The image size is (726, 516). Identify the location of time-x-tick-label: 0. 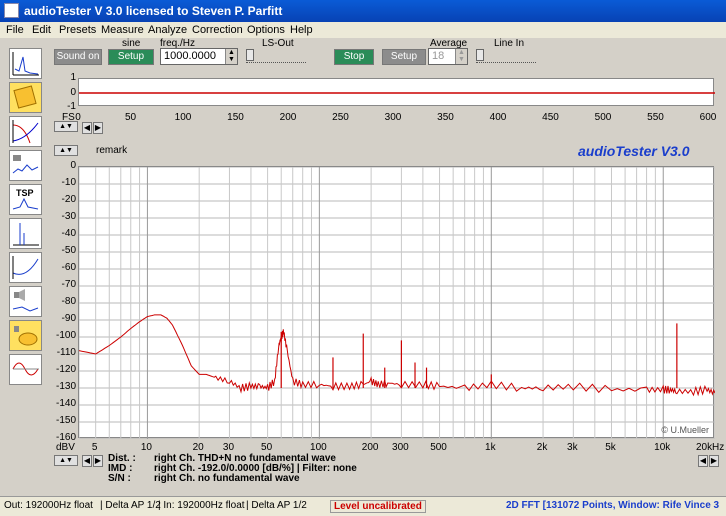
(78, 117).